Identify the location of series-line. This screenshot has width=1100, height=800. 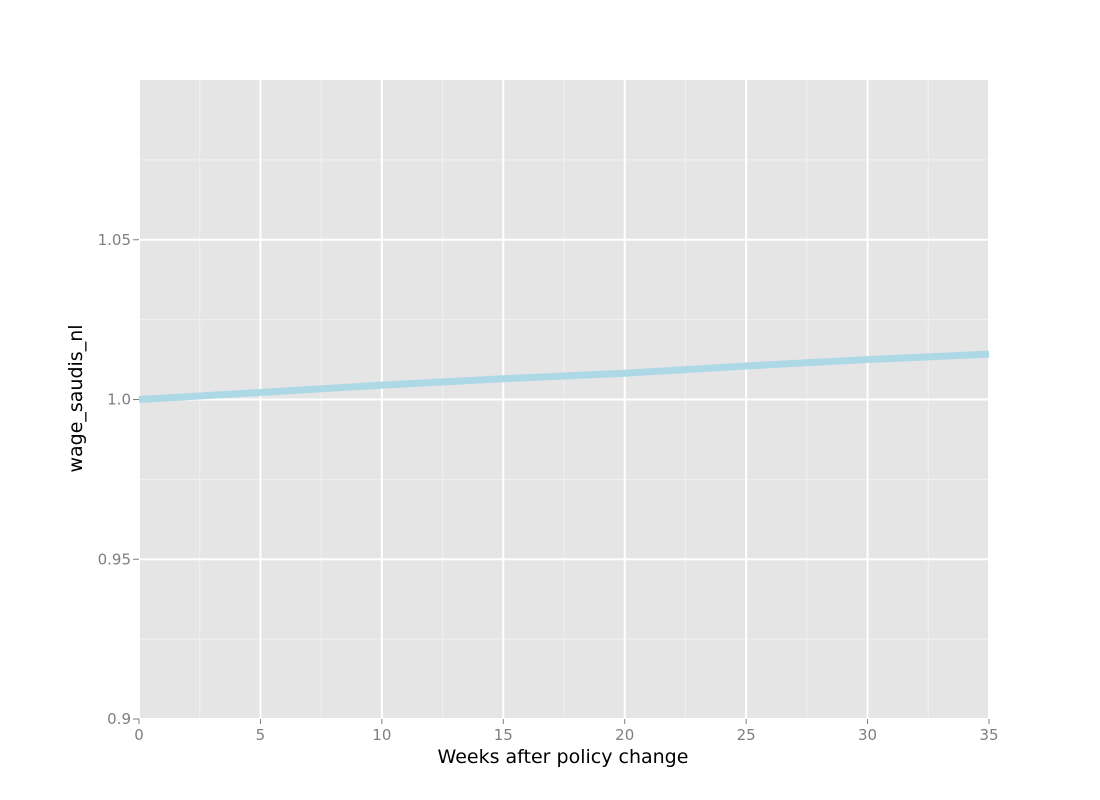
(564, 376).